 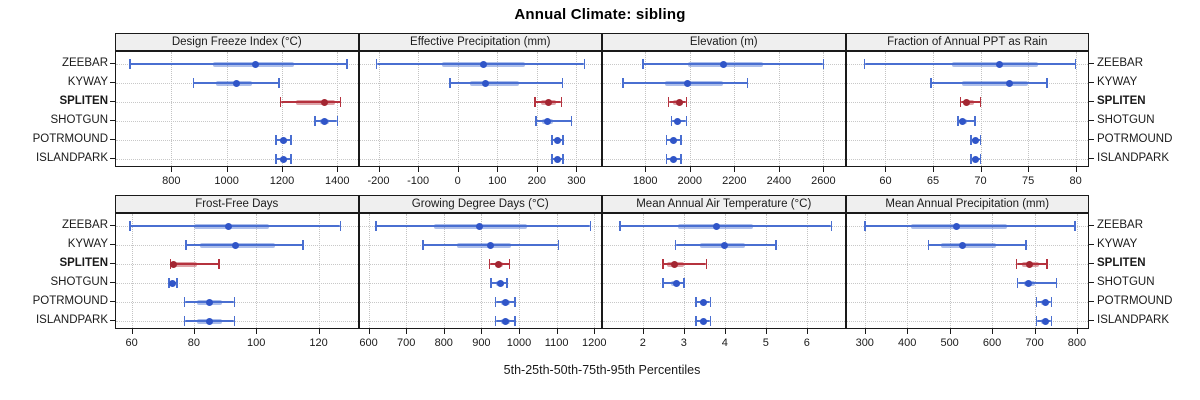 I want to click on cap-95th-spliten, so click(x=1047, y=264).